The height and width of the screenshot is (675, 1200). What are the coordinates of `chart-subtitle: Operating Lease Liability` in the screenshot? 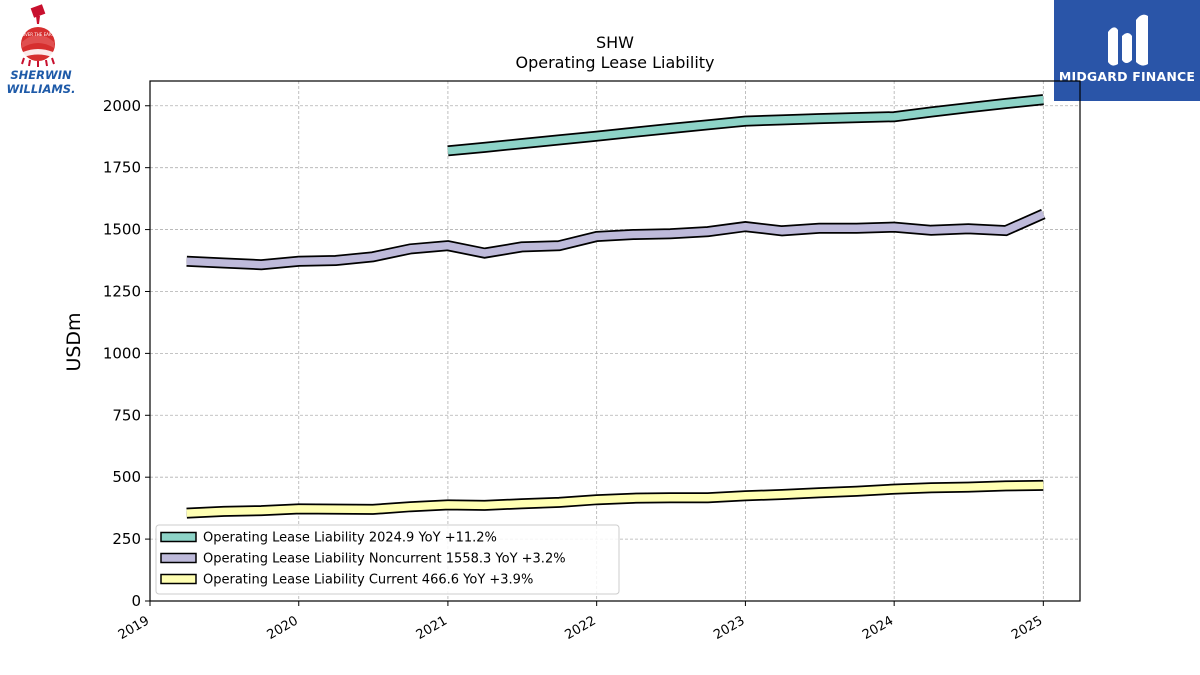 It's located at (614, 62).